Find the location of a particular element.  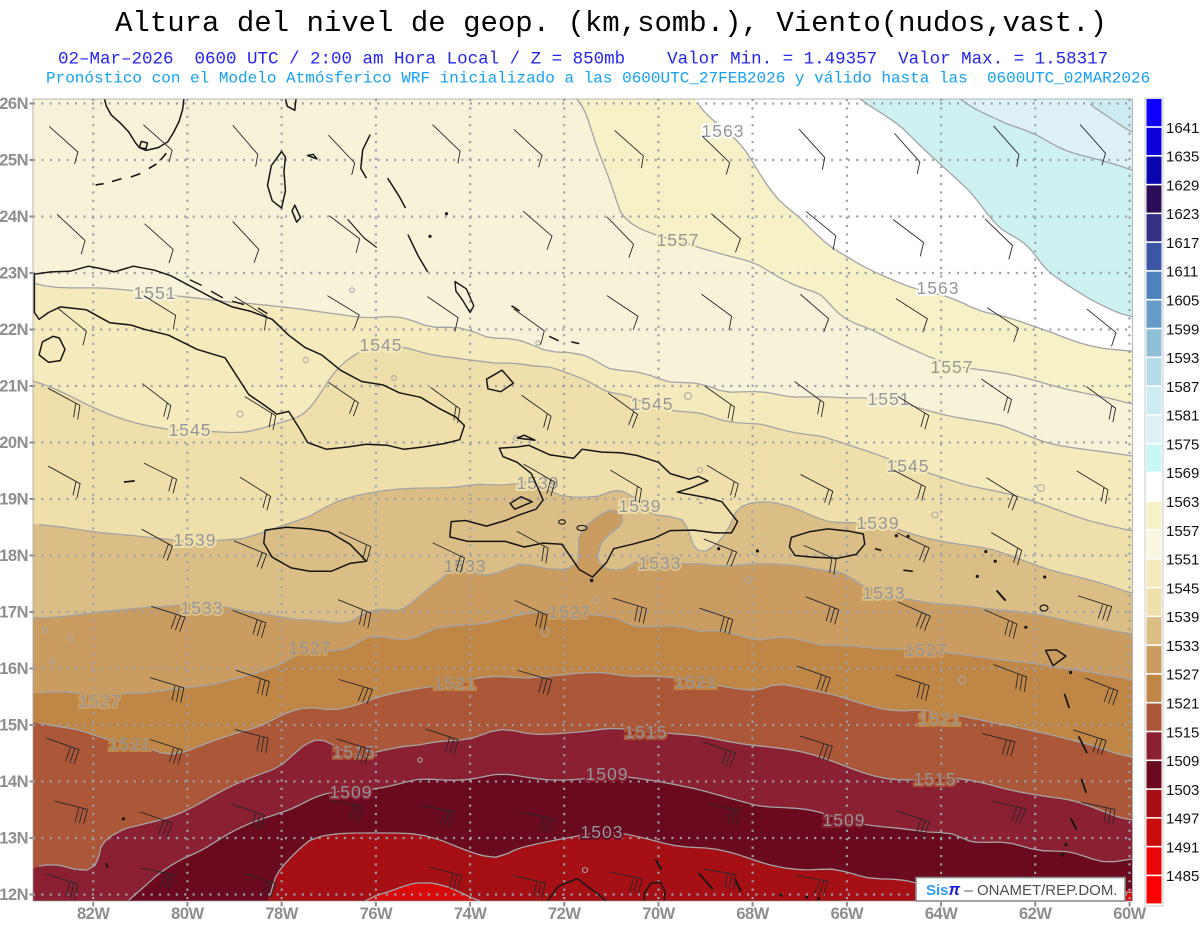

svg-text: 1485 is located at coordinates (1182, 876).